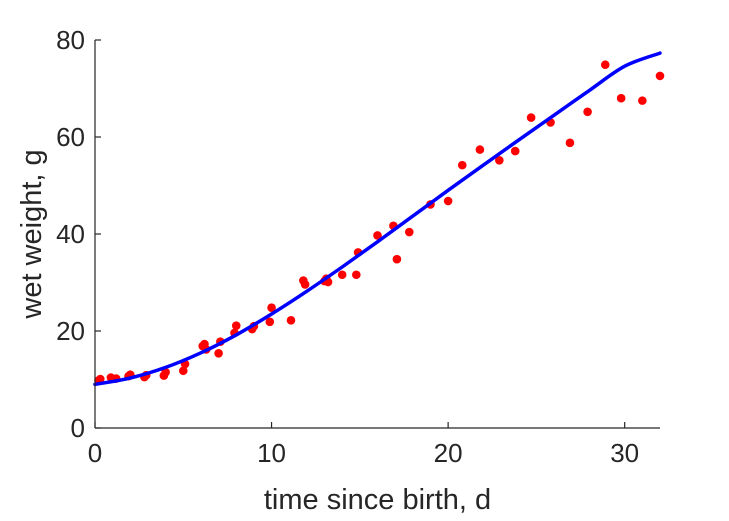 This screenshot has width=729, height=521. What do you see at coordinates (32, 234) in the screenshot?
I see `y-axis-label: wet weight, g` at bounding box center [32, 234].